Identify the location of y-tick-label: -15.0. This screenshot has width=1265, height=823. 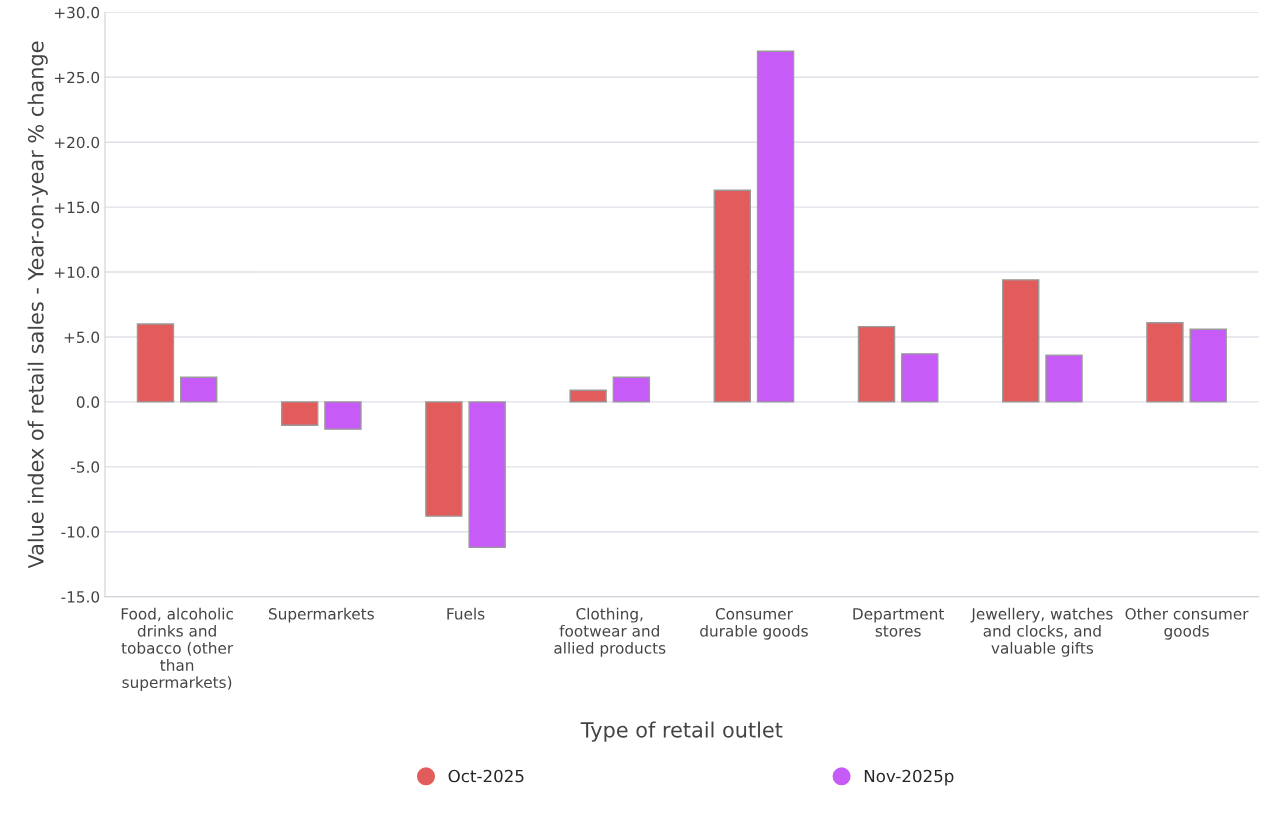
(80, 597).